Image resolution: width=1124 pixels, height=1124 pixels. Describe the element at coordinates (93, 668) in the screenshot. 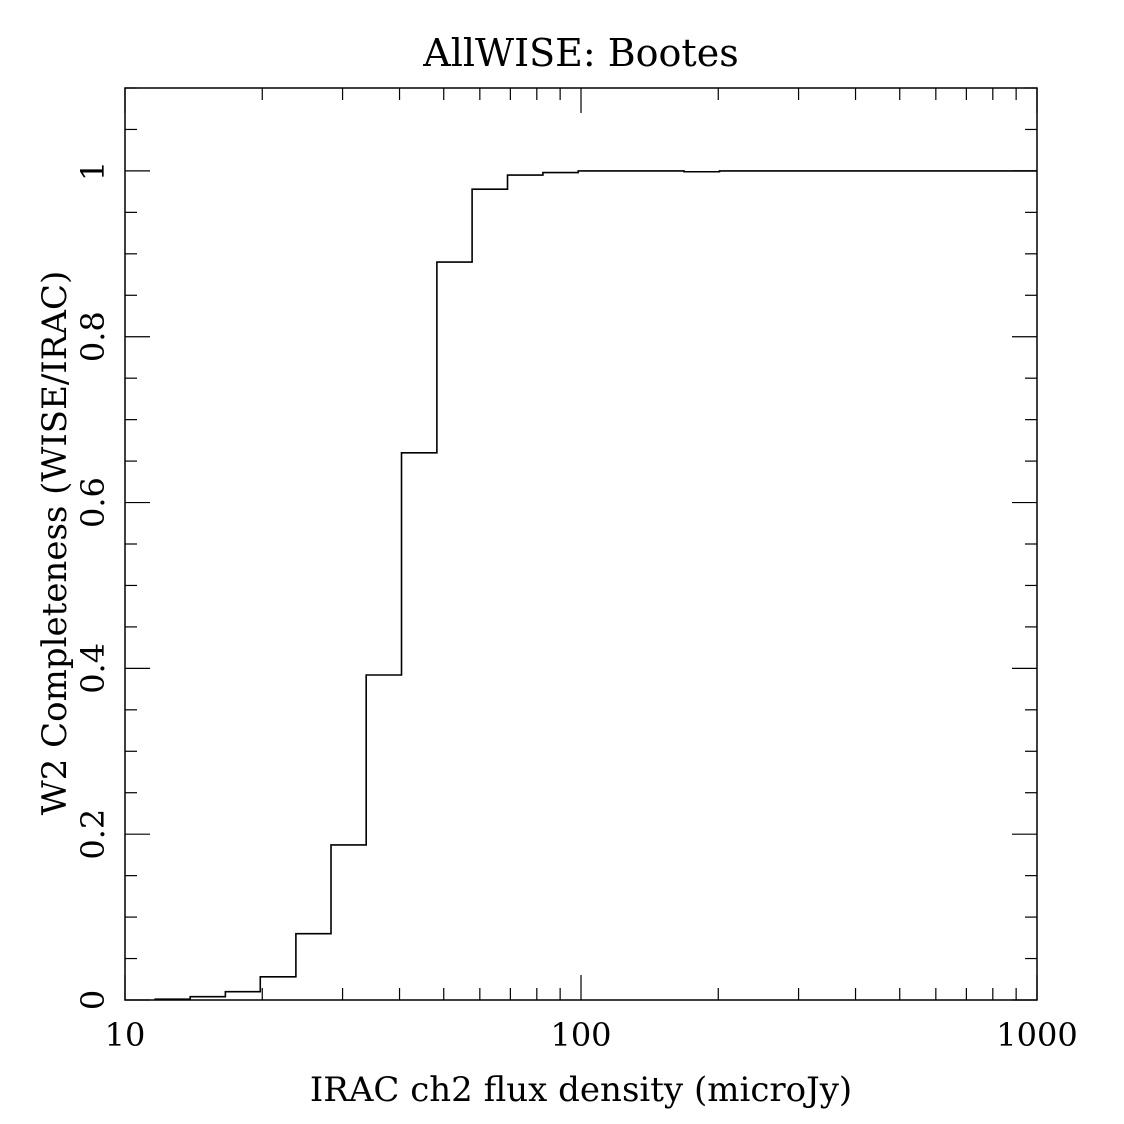

I see `y-tick-label: 0.4` at that location.